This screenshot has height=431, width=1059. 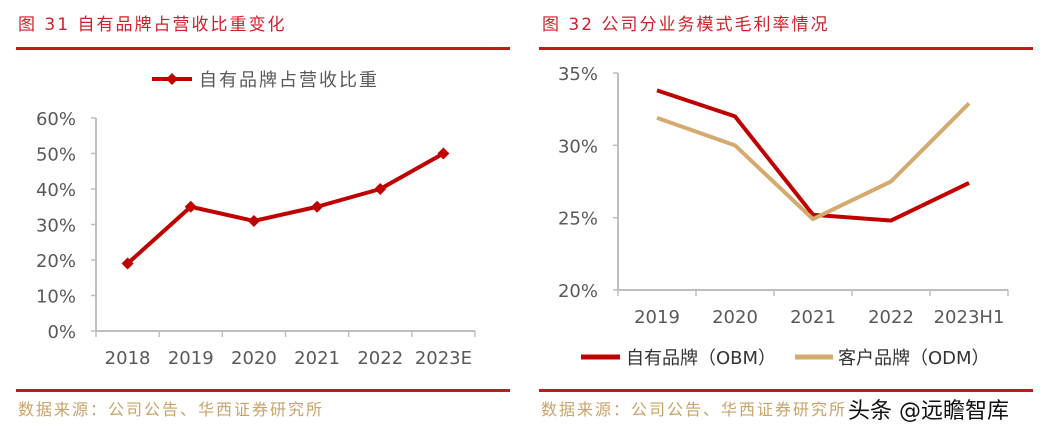 What do you see at coordinates (56, 155) in the screenshot?
I see `chart0-y-tick-label: 50%` at bounding box center [56, 155].